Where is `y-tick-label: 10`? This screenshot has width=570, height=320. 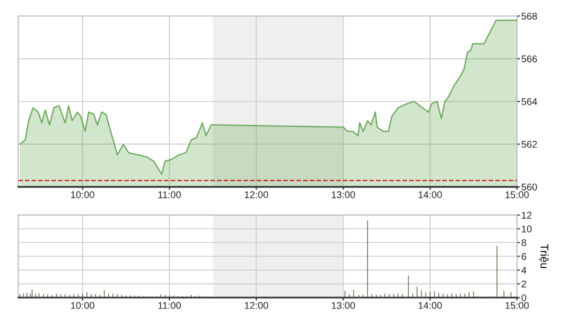 y-tick-label: 10 is located at coordinates (527, 229).